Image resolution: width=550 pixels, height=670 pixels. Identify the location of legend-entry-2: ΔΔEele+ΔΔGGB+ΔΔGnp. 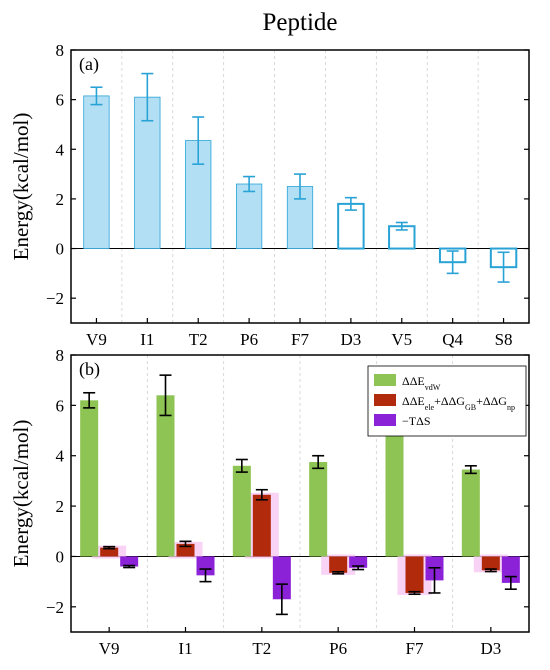
(458, 403).